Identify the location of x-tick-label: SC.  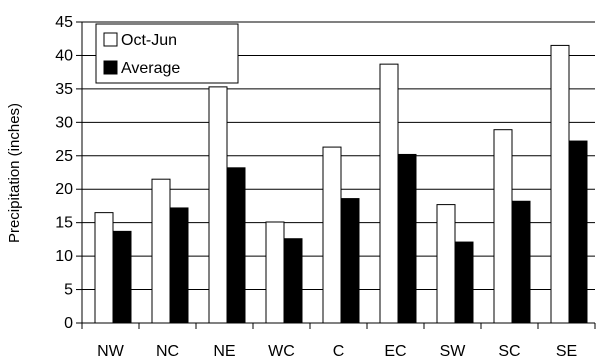
(509, 351).